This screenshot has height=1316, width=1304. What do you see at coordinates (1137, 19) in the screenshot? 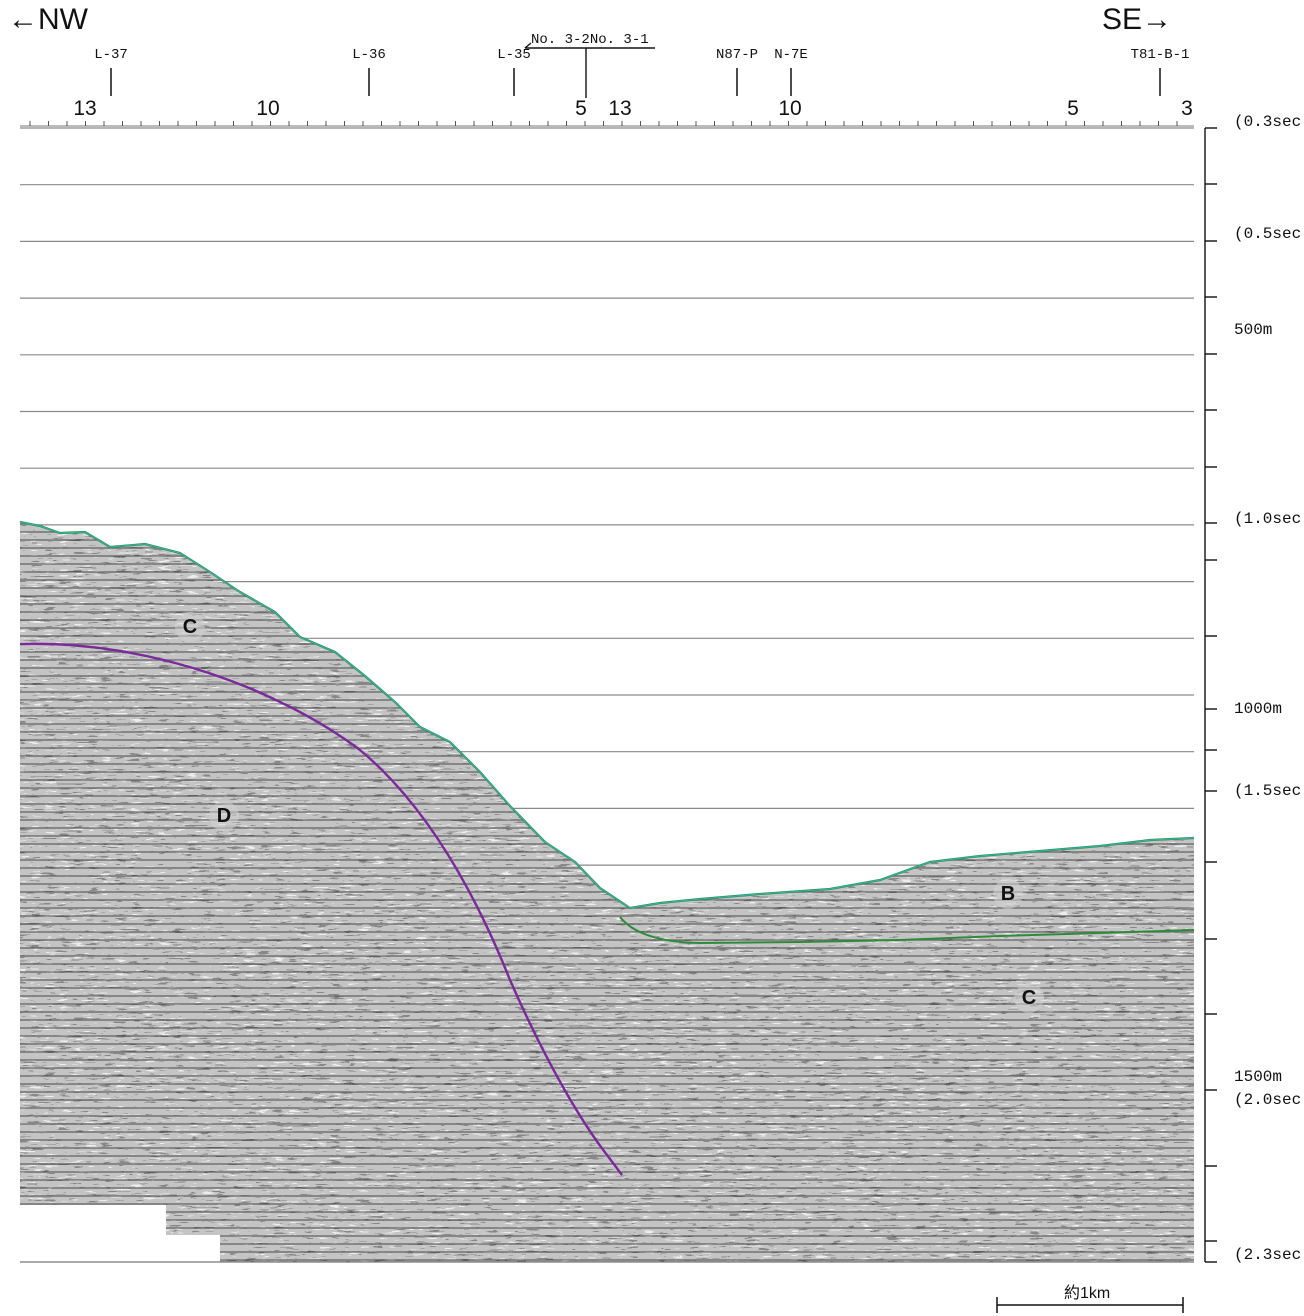
I see `direction-se-label: SE→` at bounding box center [1137, 19].